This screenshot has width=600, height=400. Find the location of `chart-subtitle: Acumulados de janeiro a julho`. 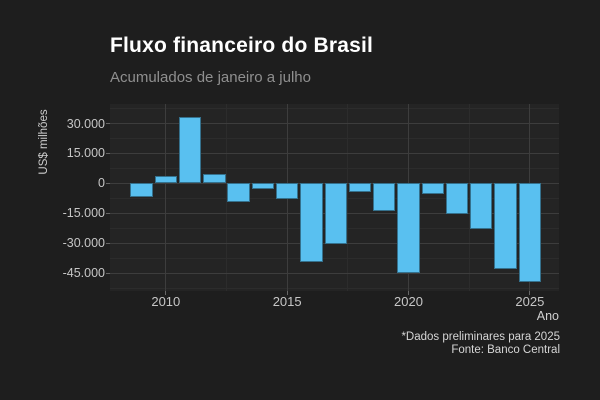

chart-subtitle: Acumulados de janeiro a julho is located at coordinates (210, 77).